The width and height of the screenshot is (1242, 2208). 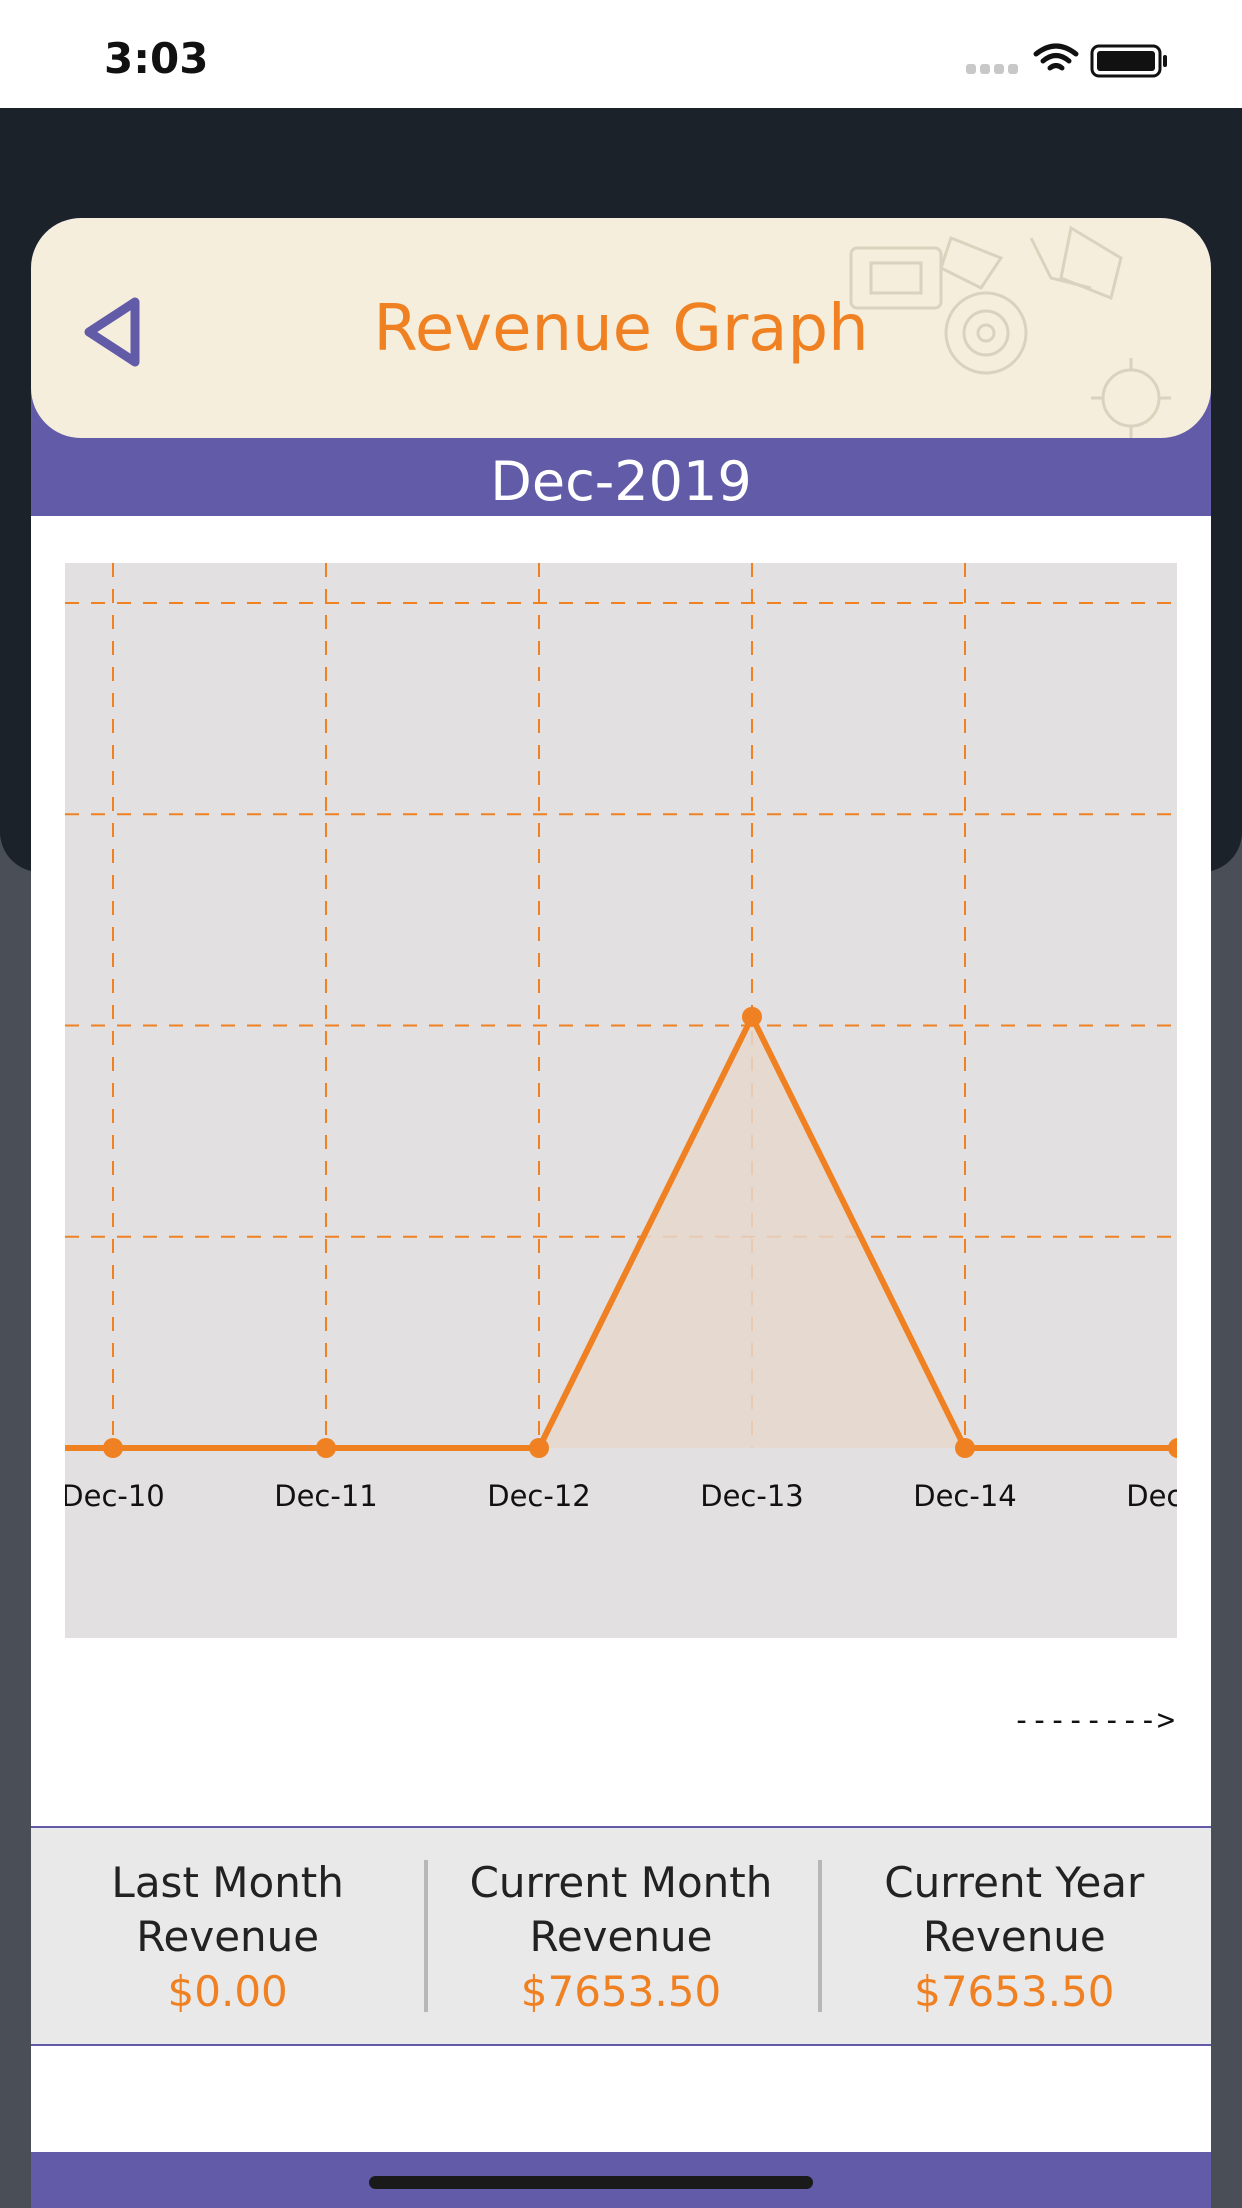 What do you see at coordinates (621, 54) in the screenshot?
I see `status-bar: 3:03` at bounding box center [621, 54].